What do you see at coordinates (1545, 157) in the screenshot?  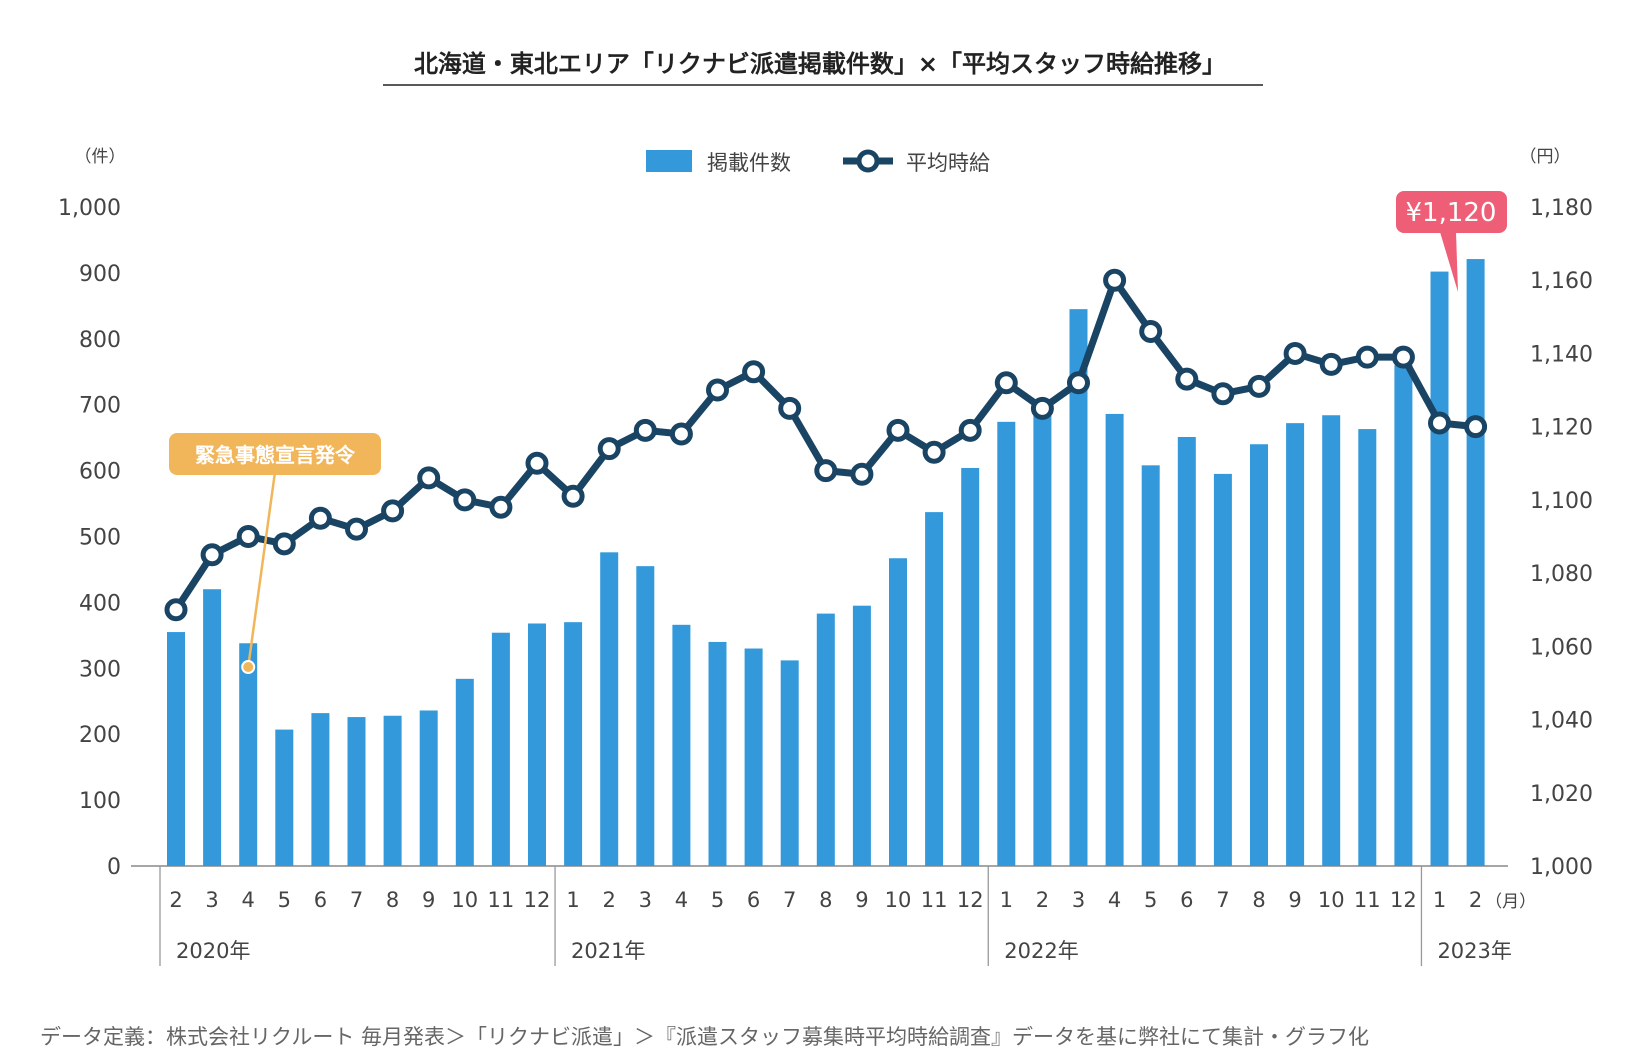 I see `right-axis-unit: （円）` at bounding box center [1545, 157].